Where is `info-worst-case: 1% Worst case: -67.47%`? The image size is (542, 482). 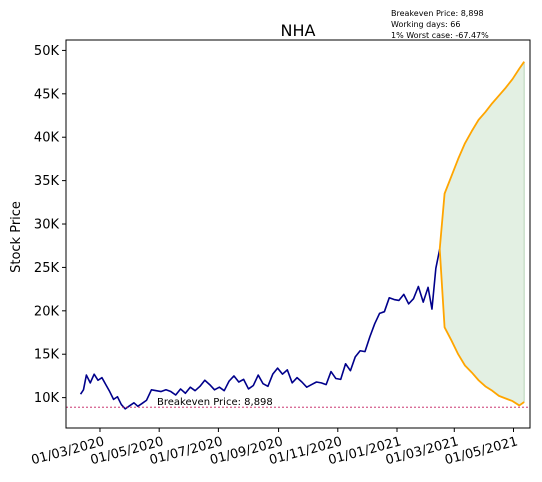
info-worst-case: 1% Worst case: -67.47% is located at coordinates (440, 35).